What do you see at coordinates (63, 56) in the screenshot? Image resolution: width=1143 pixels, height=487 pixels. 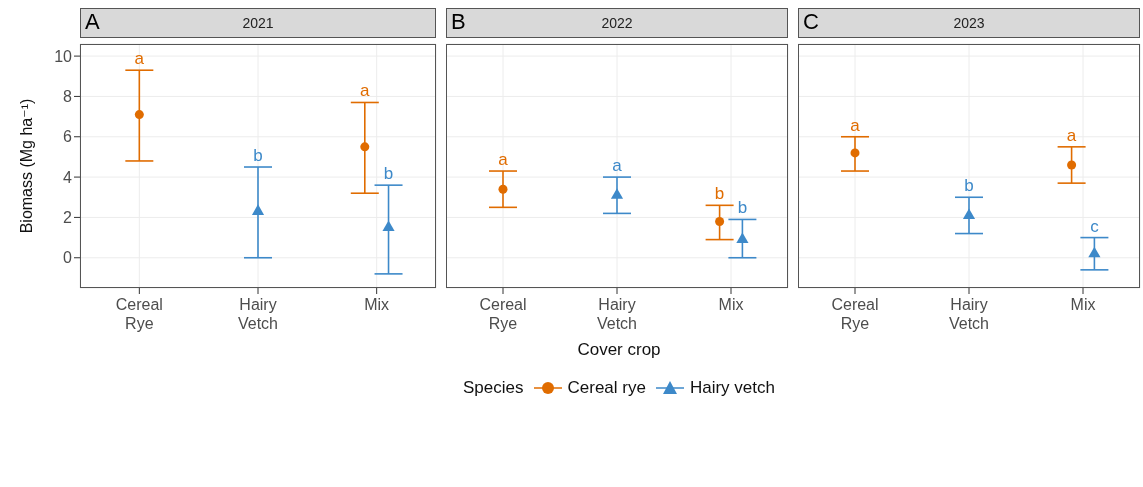 I see `y-tick-label: 10` at bounding box center [63, 56].